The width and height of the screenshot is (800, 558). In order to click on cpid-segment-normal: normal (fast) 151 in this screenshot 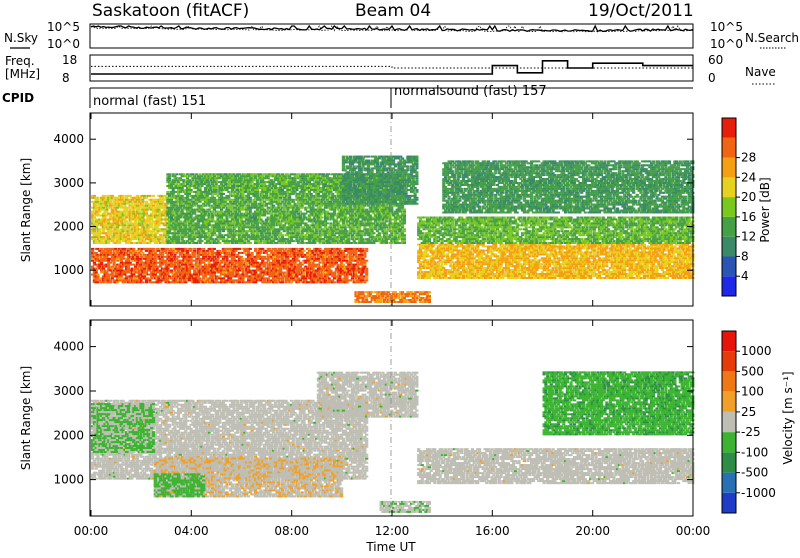, I will do `click(149, 101)`.